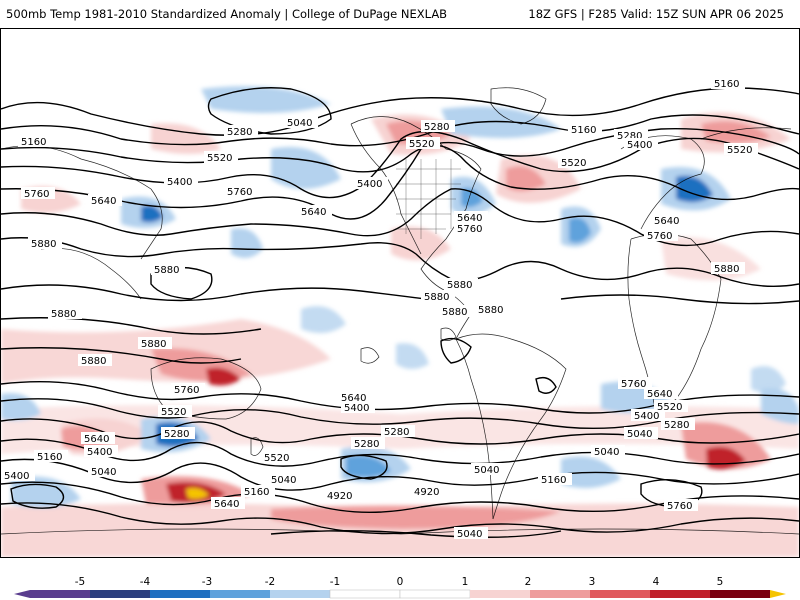 Image resolution: width=800 pixels, height=600 pixels. I want to click on colorbar-label: 3, so click(592, 582).